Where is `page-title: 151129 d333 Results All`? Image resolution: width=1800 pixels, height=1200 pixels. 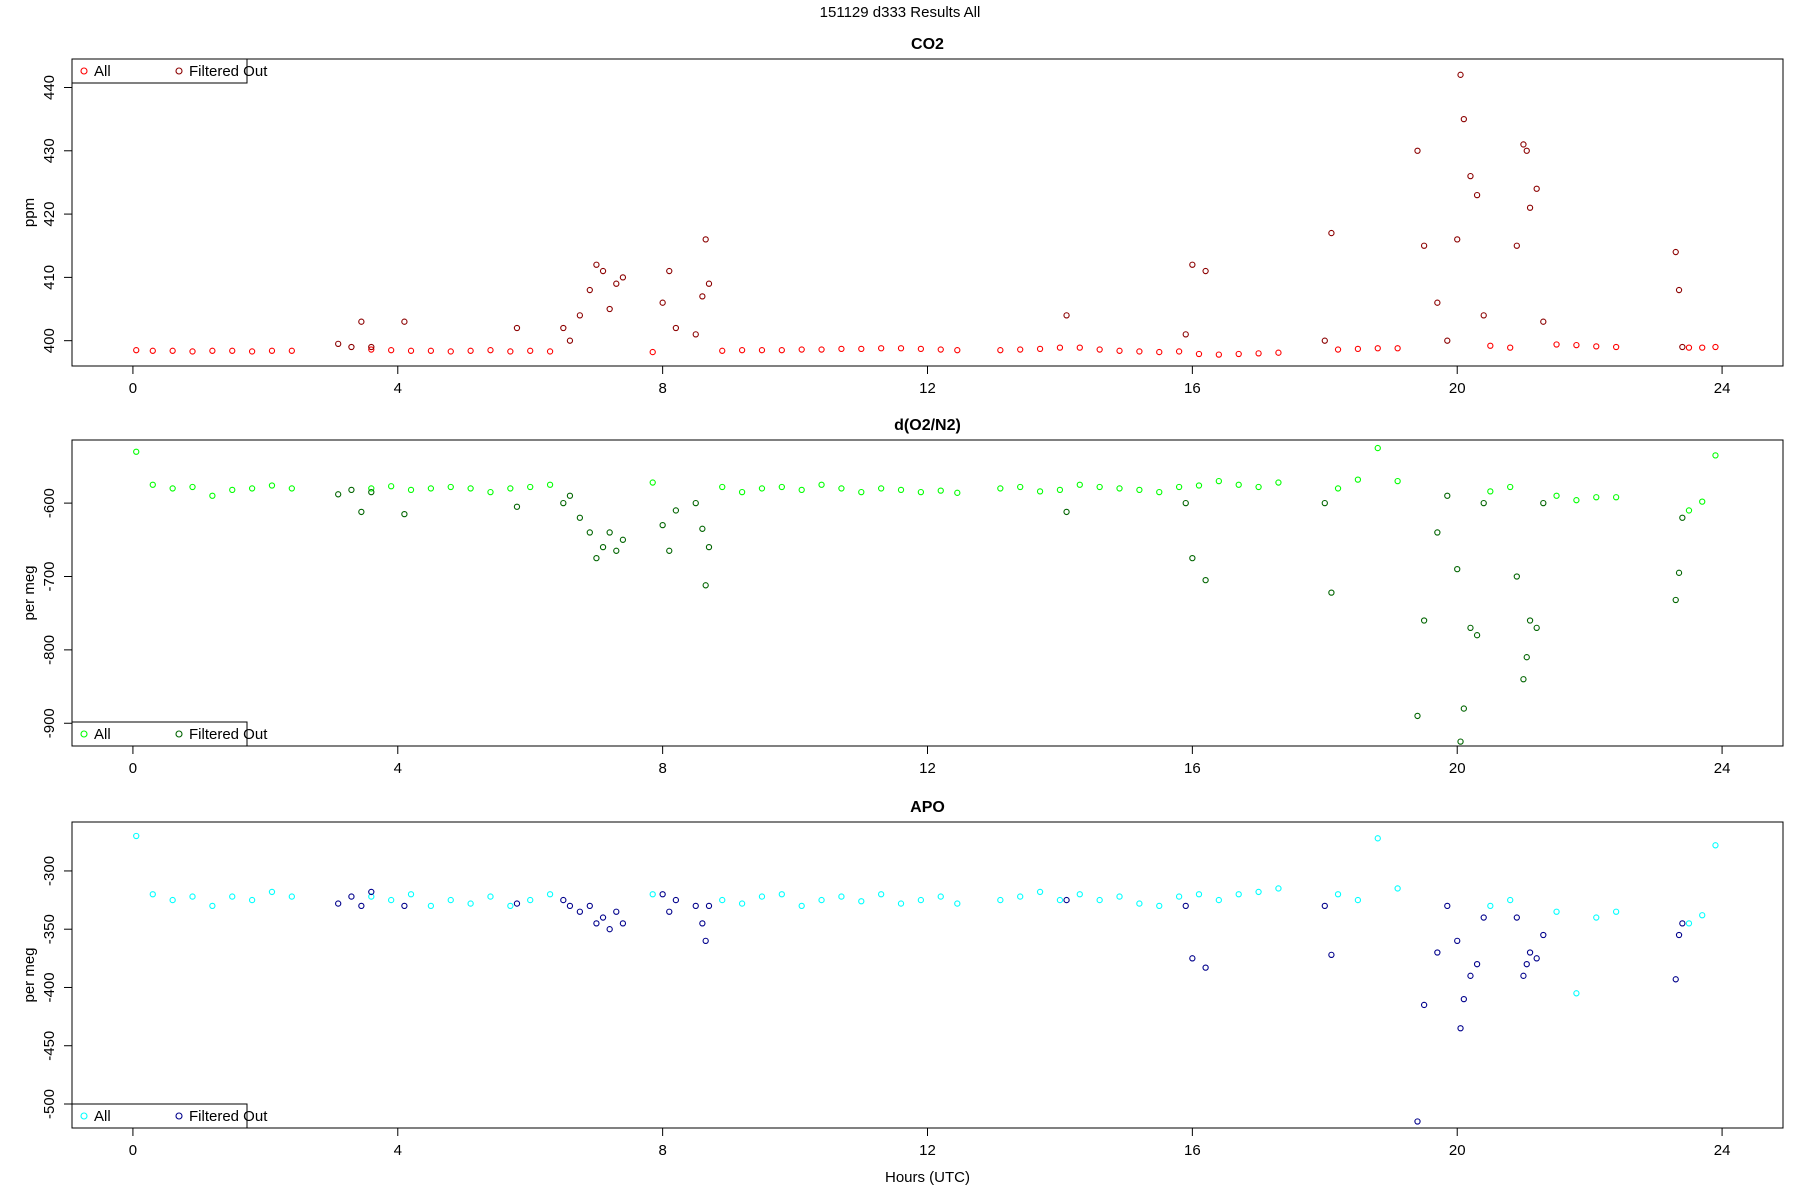 page-title: 151129 d333 Results All is located at coordinates (900, 12).